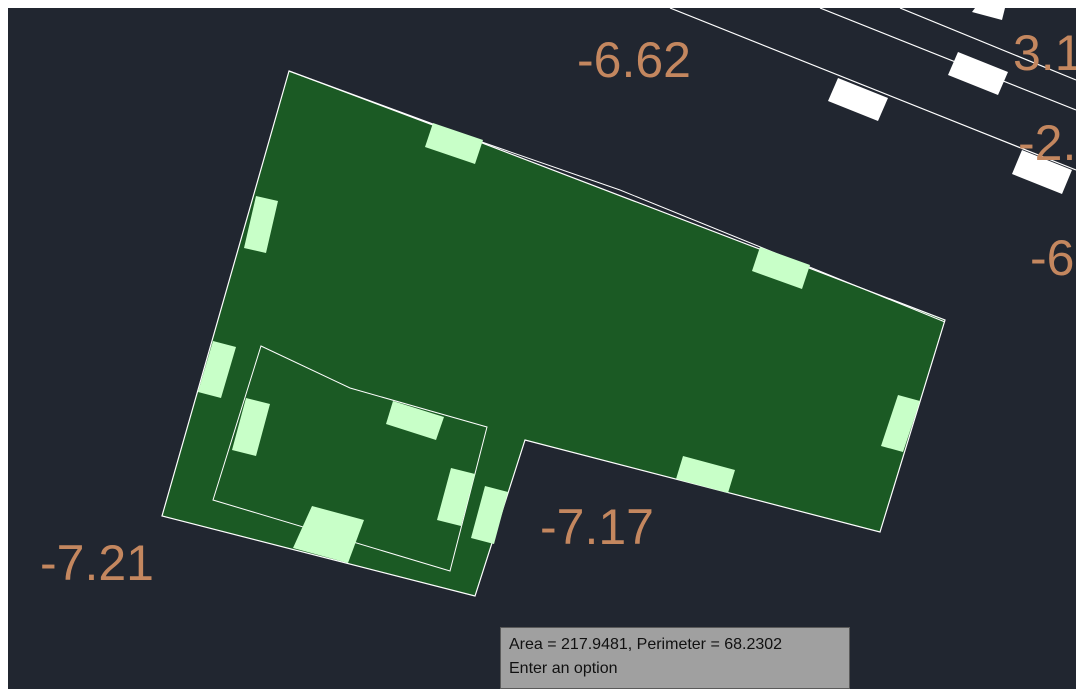 Image resolution: width=1076 pixels, height=689 pixels. I want to click on elevation-label-top: -6.62, so click(634, 60).